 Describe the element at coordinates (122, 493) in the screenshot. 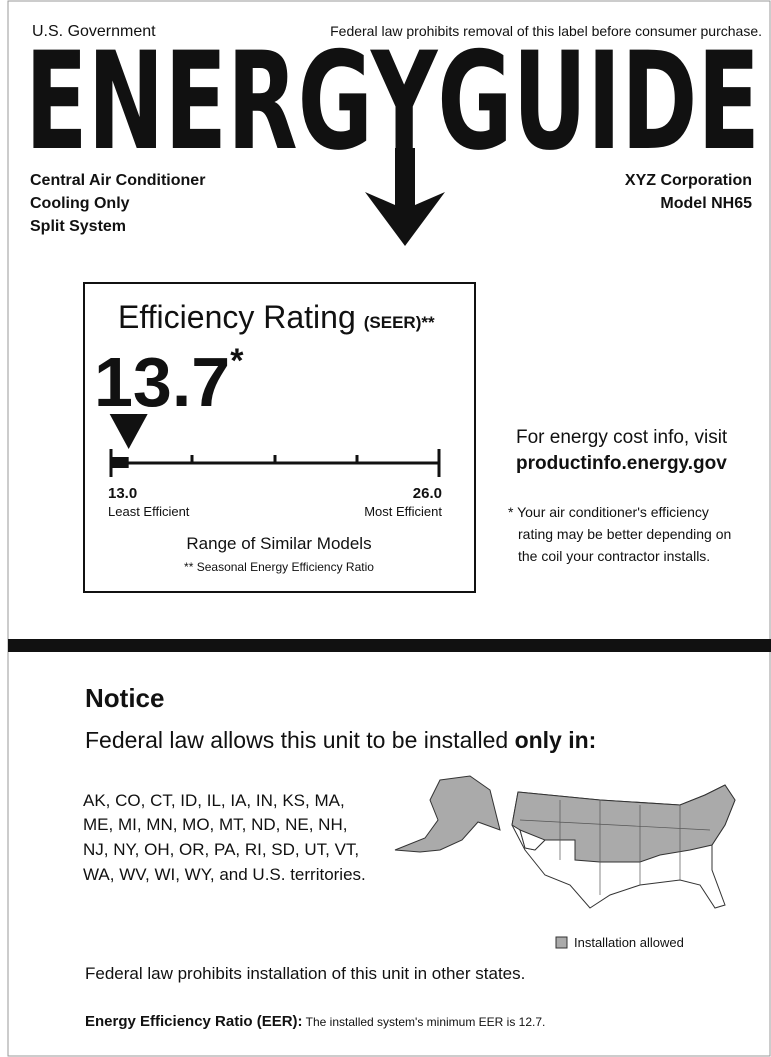

I see `scale-min: 13.0` at that location.